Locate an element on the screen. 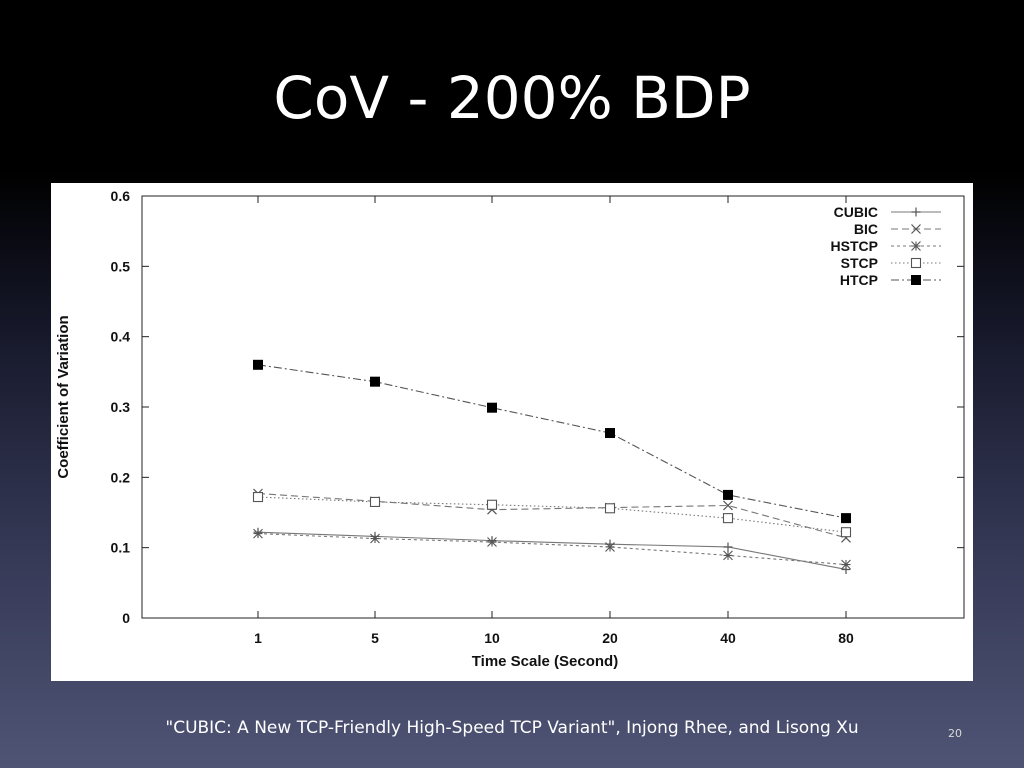 This screenshot has height=768, width=1024. series-hstcp is located at coordinates (552, 549).